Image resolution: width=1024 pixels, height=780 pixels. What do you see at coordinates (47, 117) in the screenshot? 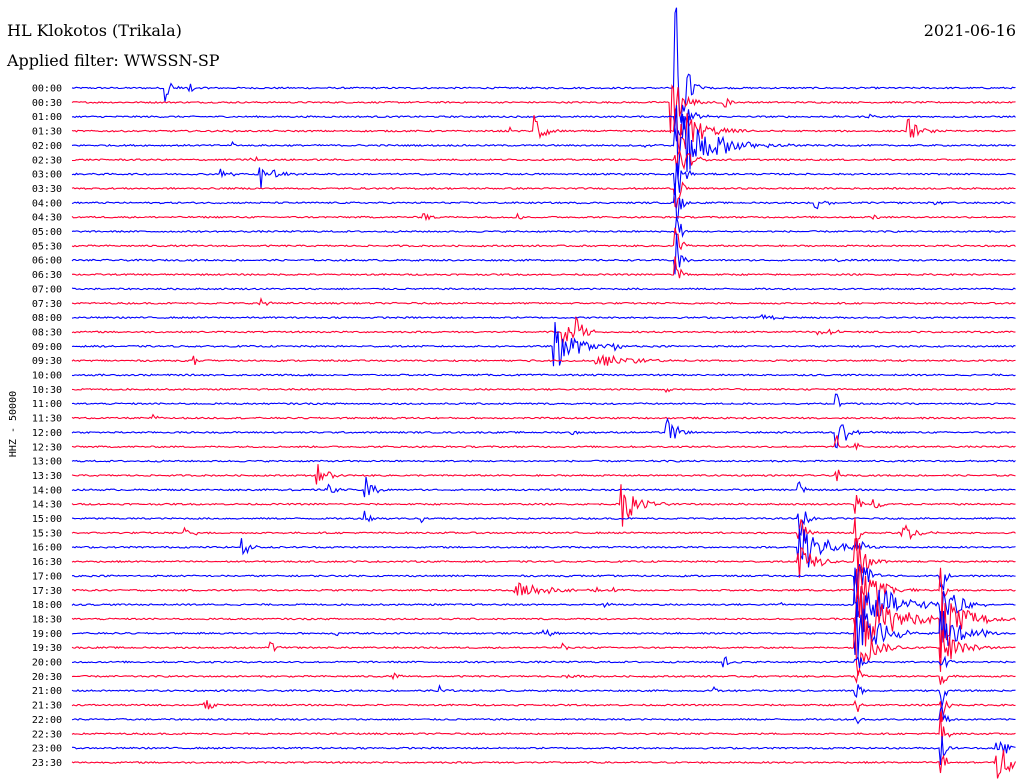
I see `time-label: 01:00` at bounding box center [47, 117].